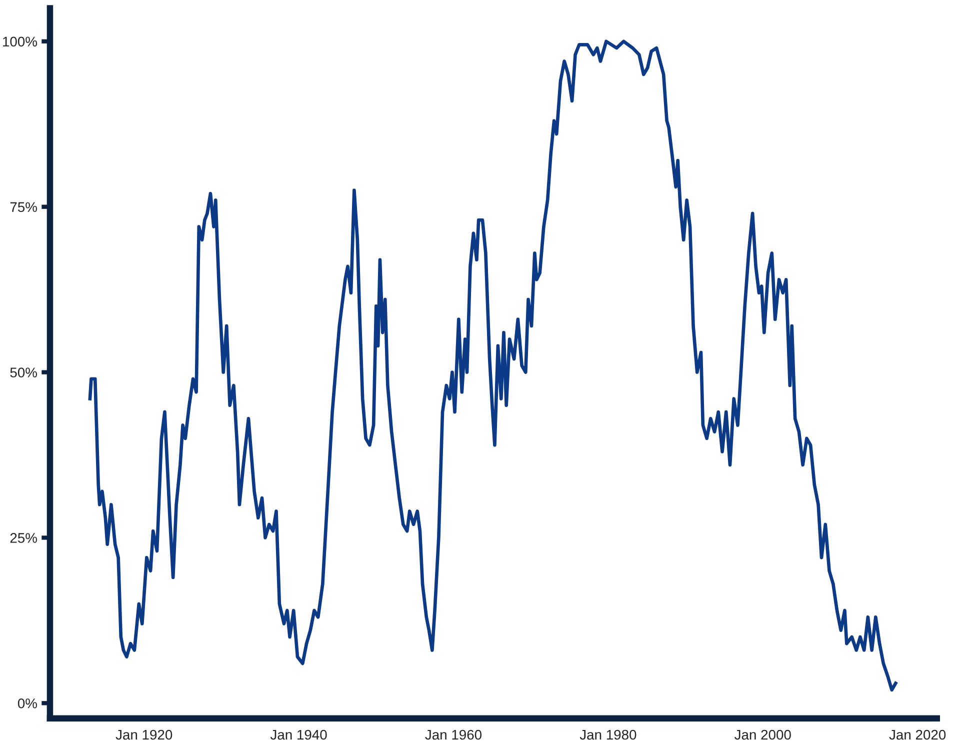 This screenshot has height=753, width=980. I want to click on y-tick-label: 25%, so click(23, 538).